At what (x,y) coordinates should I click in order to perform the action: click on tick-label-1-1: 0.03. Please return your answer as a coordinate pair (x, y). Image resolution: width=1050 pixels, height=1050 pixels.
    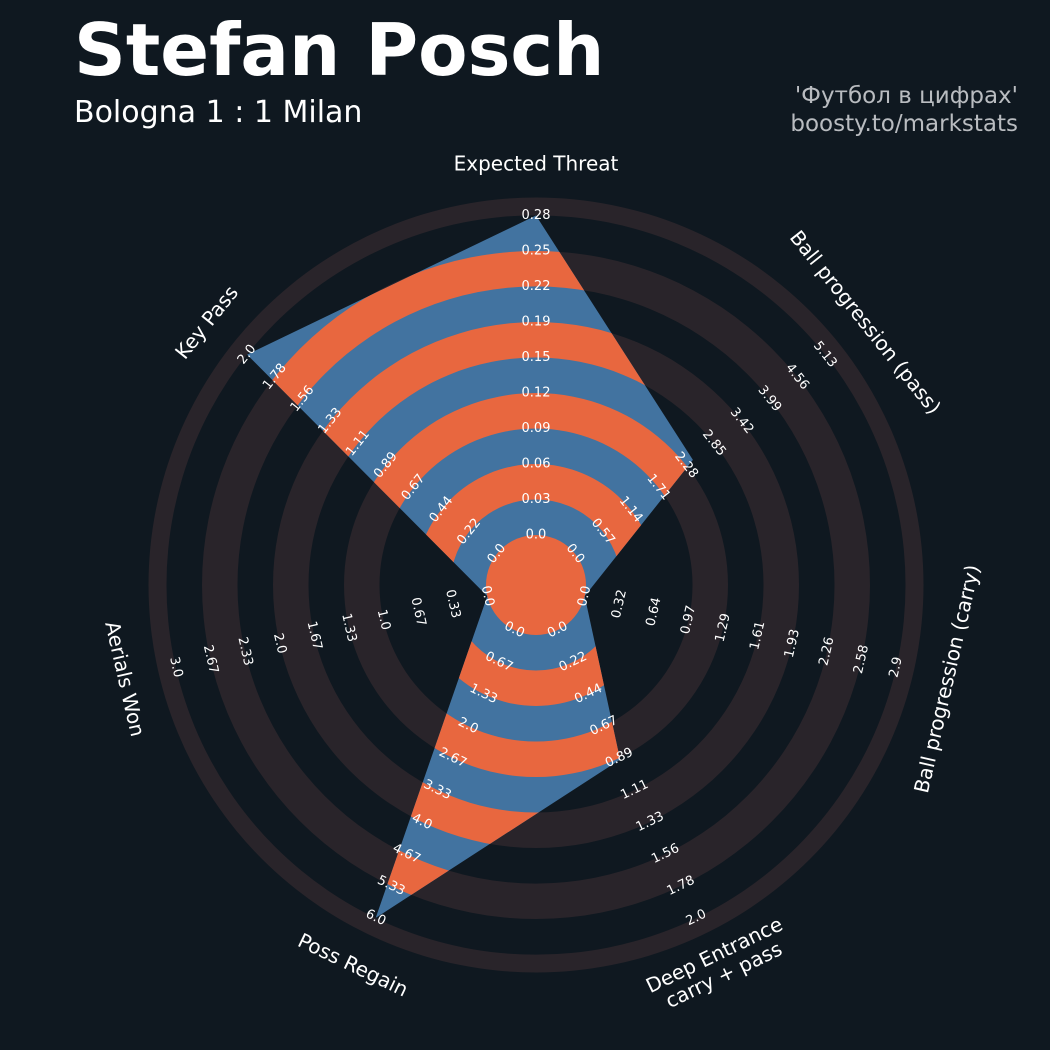
    Looking at the image, I should click on (536, 499).